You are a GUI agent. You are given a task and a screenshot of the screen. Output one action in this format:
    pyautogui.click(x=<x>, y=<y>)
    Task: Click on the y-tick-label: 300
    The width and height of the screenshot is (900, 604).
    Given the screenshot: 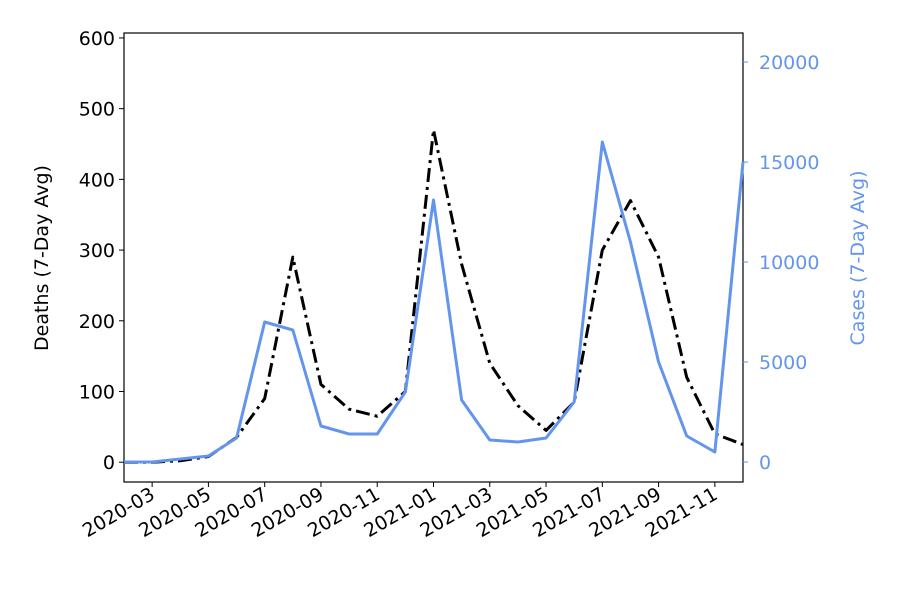 What is the action you would take?
    pyautogui.click(x=97, y=251)
    